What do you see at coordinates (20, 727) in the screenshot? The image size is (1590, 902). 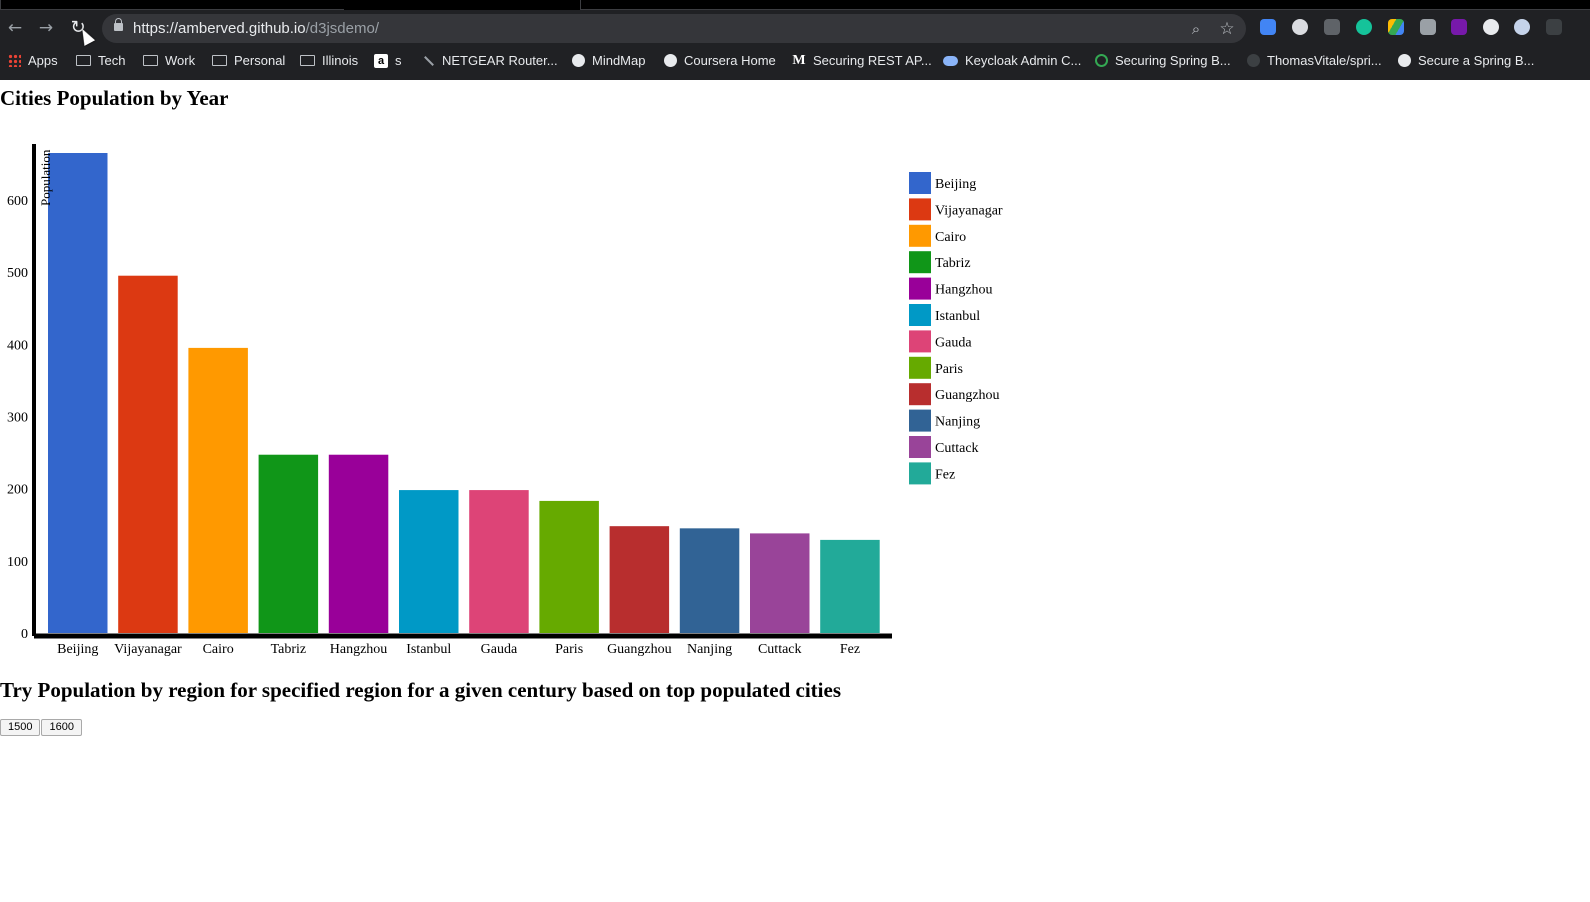 I see `year-button-1500: 1500` at bounding box center [20, 727].